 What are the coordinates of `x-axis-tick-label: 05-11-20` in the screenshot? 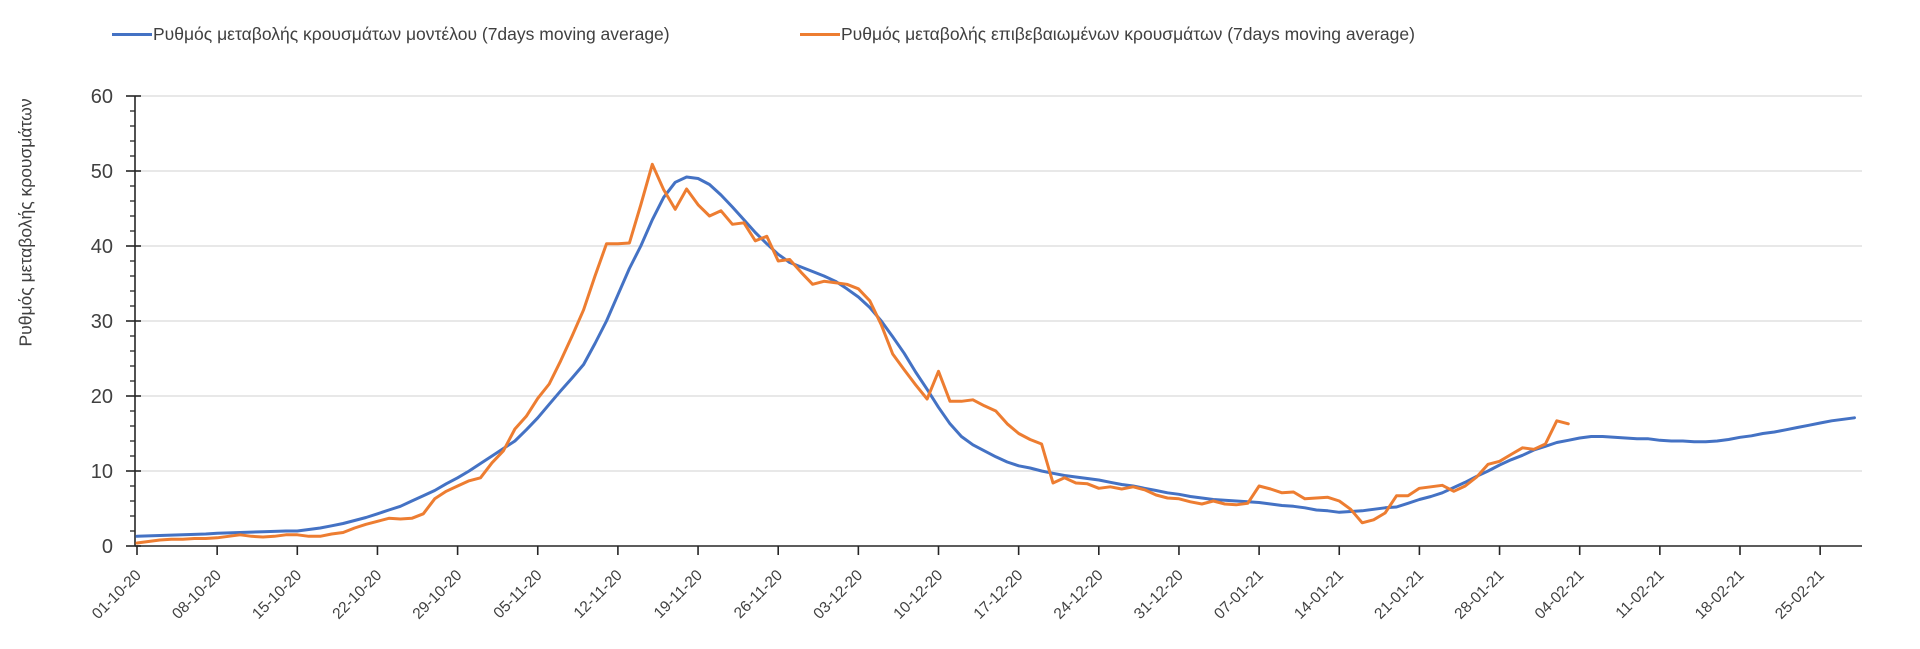 It's located at (517, 594).